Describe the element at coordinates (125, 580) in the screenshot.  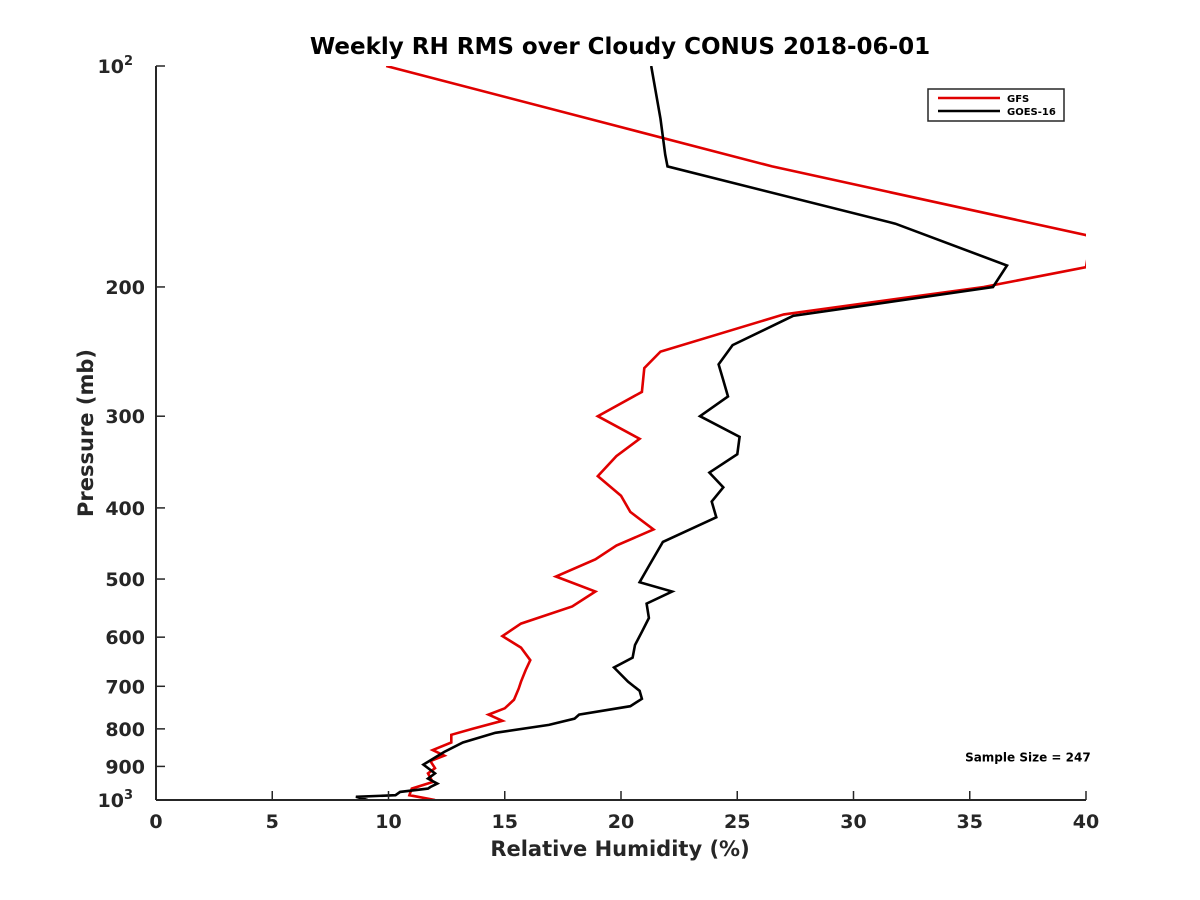
I see `y-tick-label: 500` at that location.